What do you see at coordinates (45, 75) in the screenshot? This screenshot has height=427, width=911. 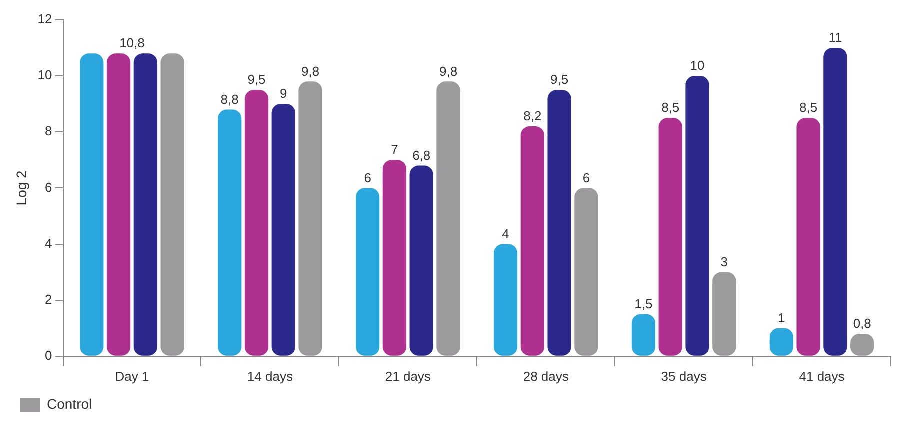 I see `y-tick-label: 10` at bounding box center [45, 75].